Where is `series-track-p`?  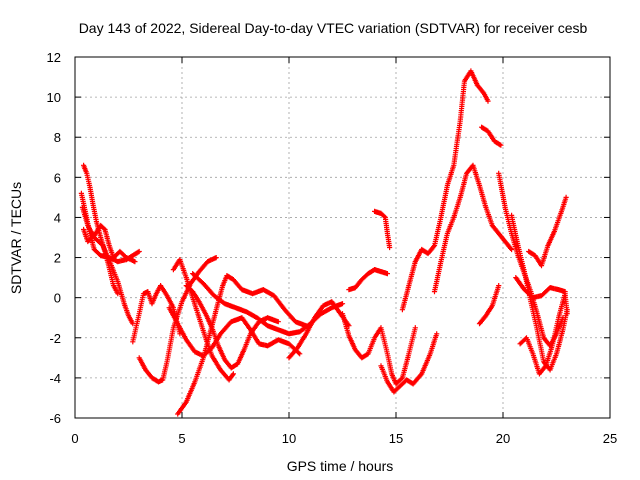 series-track-p is located at coordinates (409, 363).